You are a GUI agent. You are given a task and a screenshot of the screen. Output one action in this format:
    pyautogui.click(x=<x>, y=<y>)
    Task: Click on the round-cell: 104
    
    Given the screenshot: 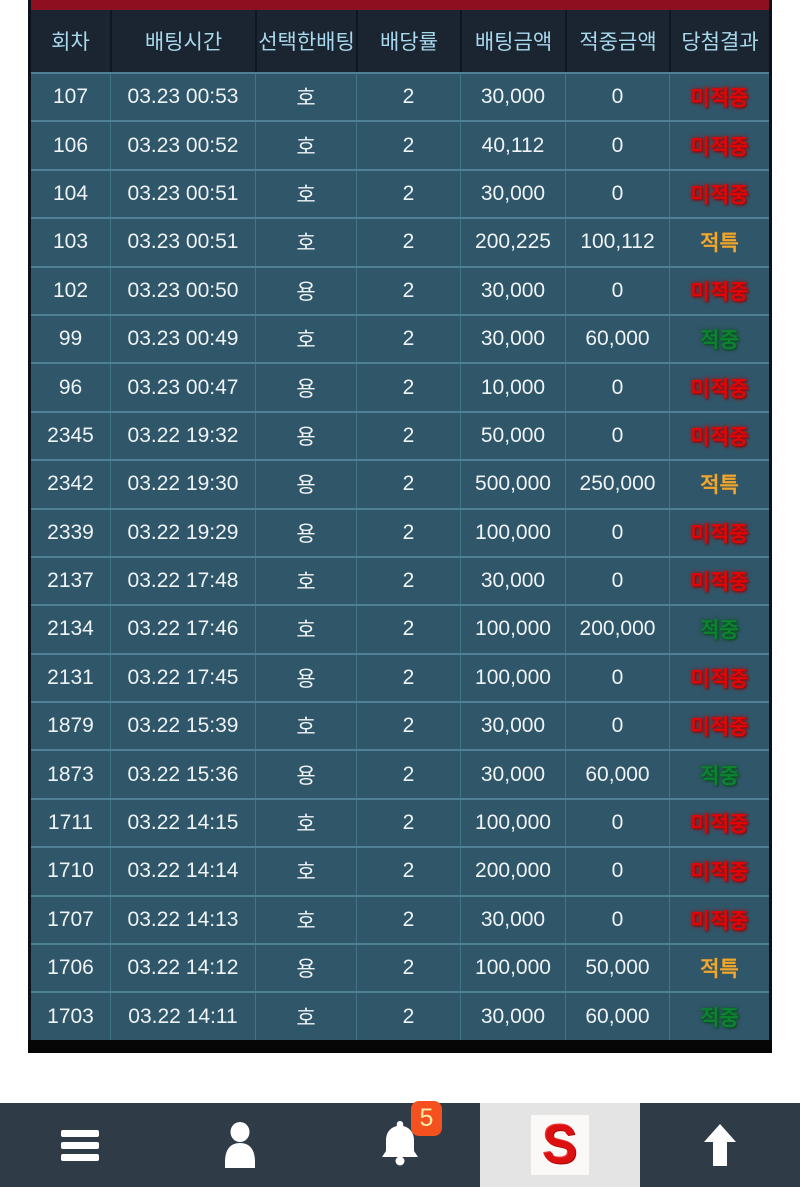 What is the action you would take?
    pyautogui.click(x=70, y=193)
    